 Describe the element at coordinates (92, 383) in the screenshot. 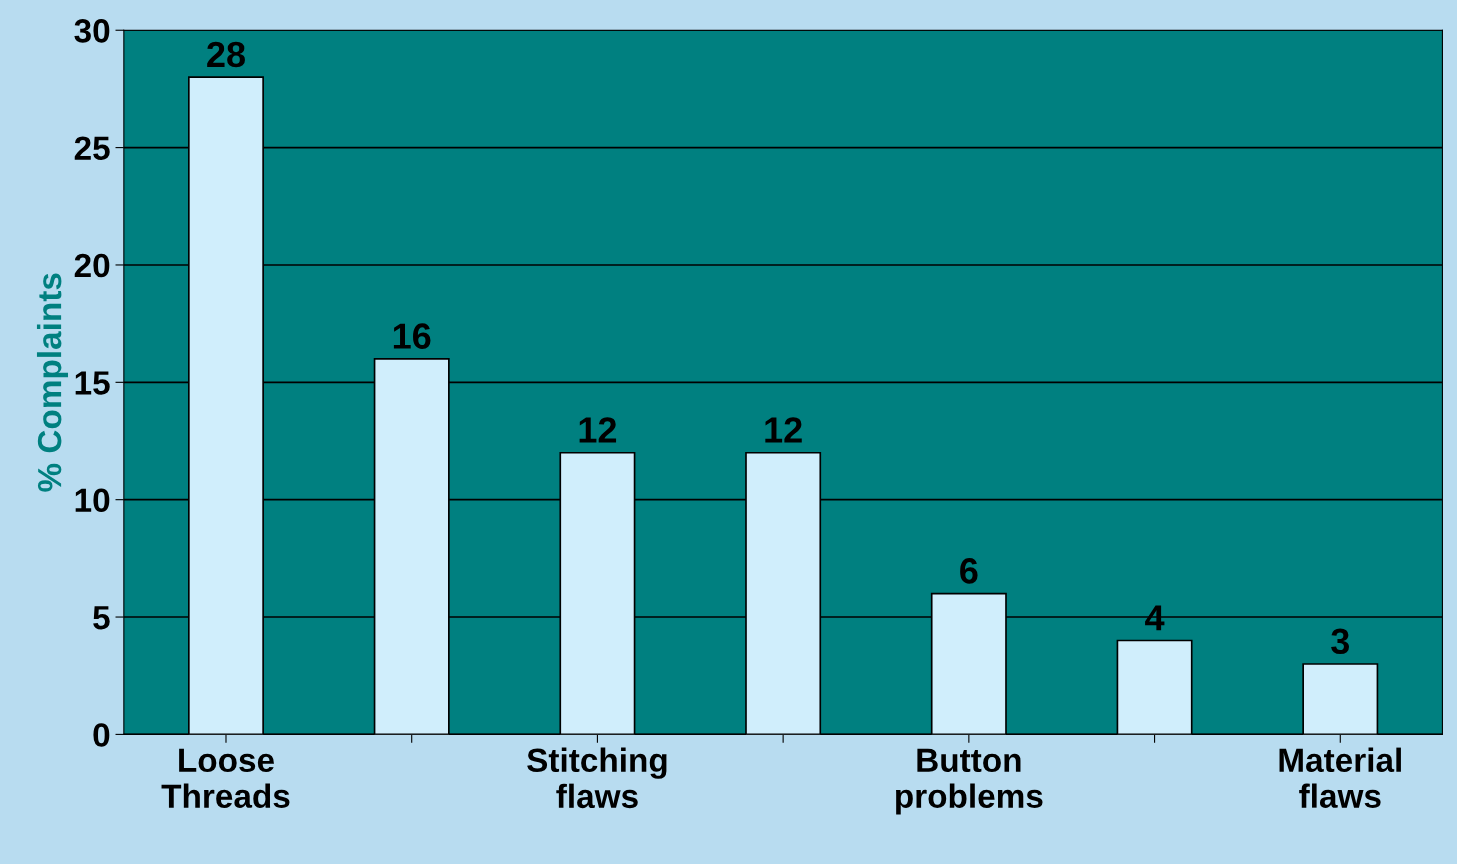

I see `y-tick-label: 15` at that location.